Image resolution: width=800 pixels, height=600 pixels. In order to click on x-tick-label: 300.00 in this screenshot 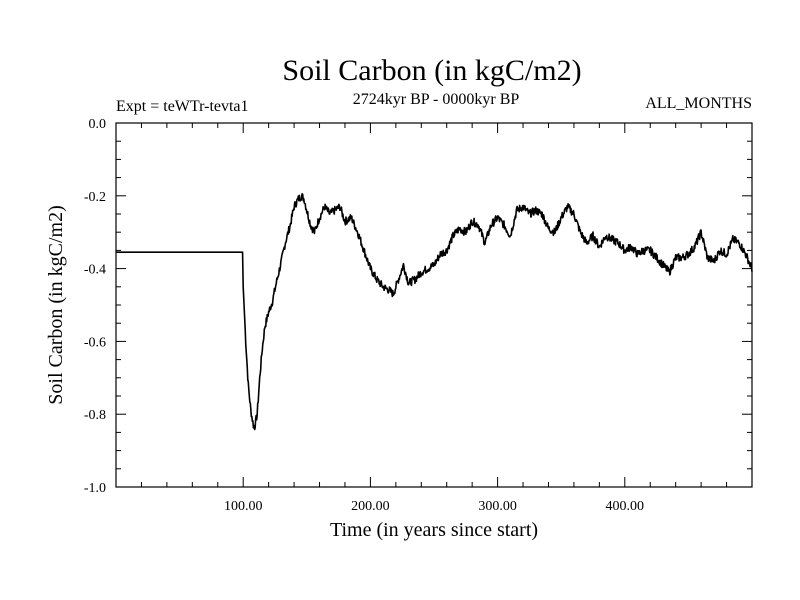, I will do `click(497, 506)`.